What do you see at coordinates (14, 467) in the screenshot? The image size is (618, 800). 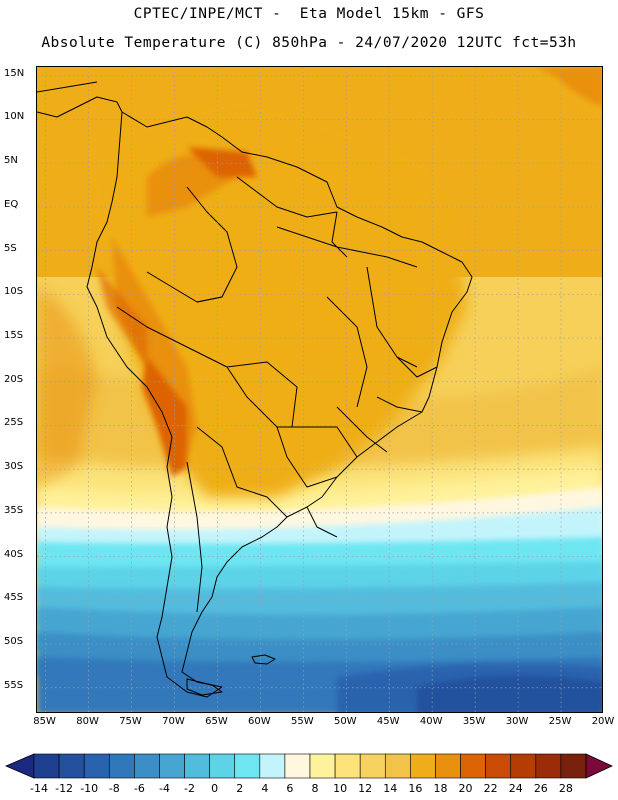 I see `latitude-label: 30S` at bounding box center [14, 467].